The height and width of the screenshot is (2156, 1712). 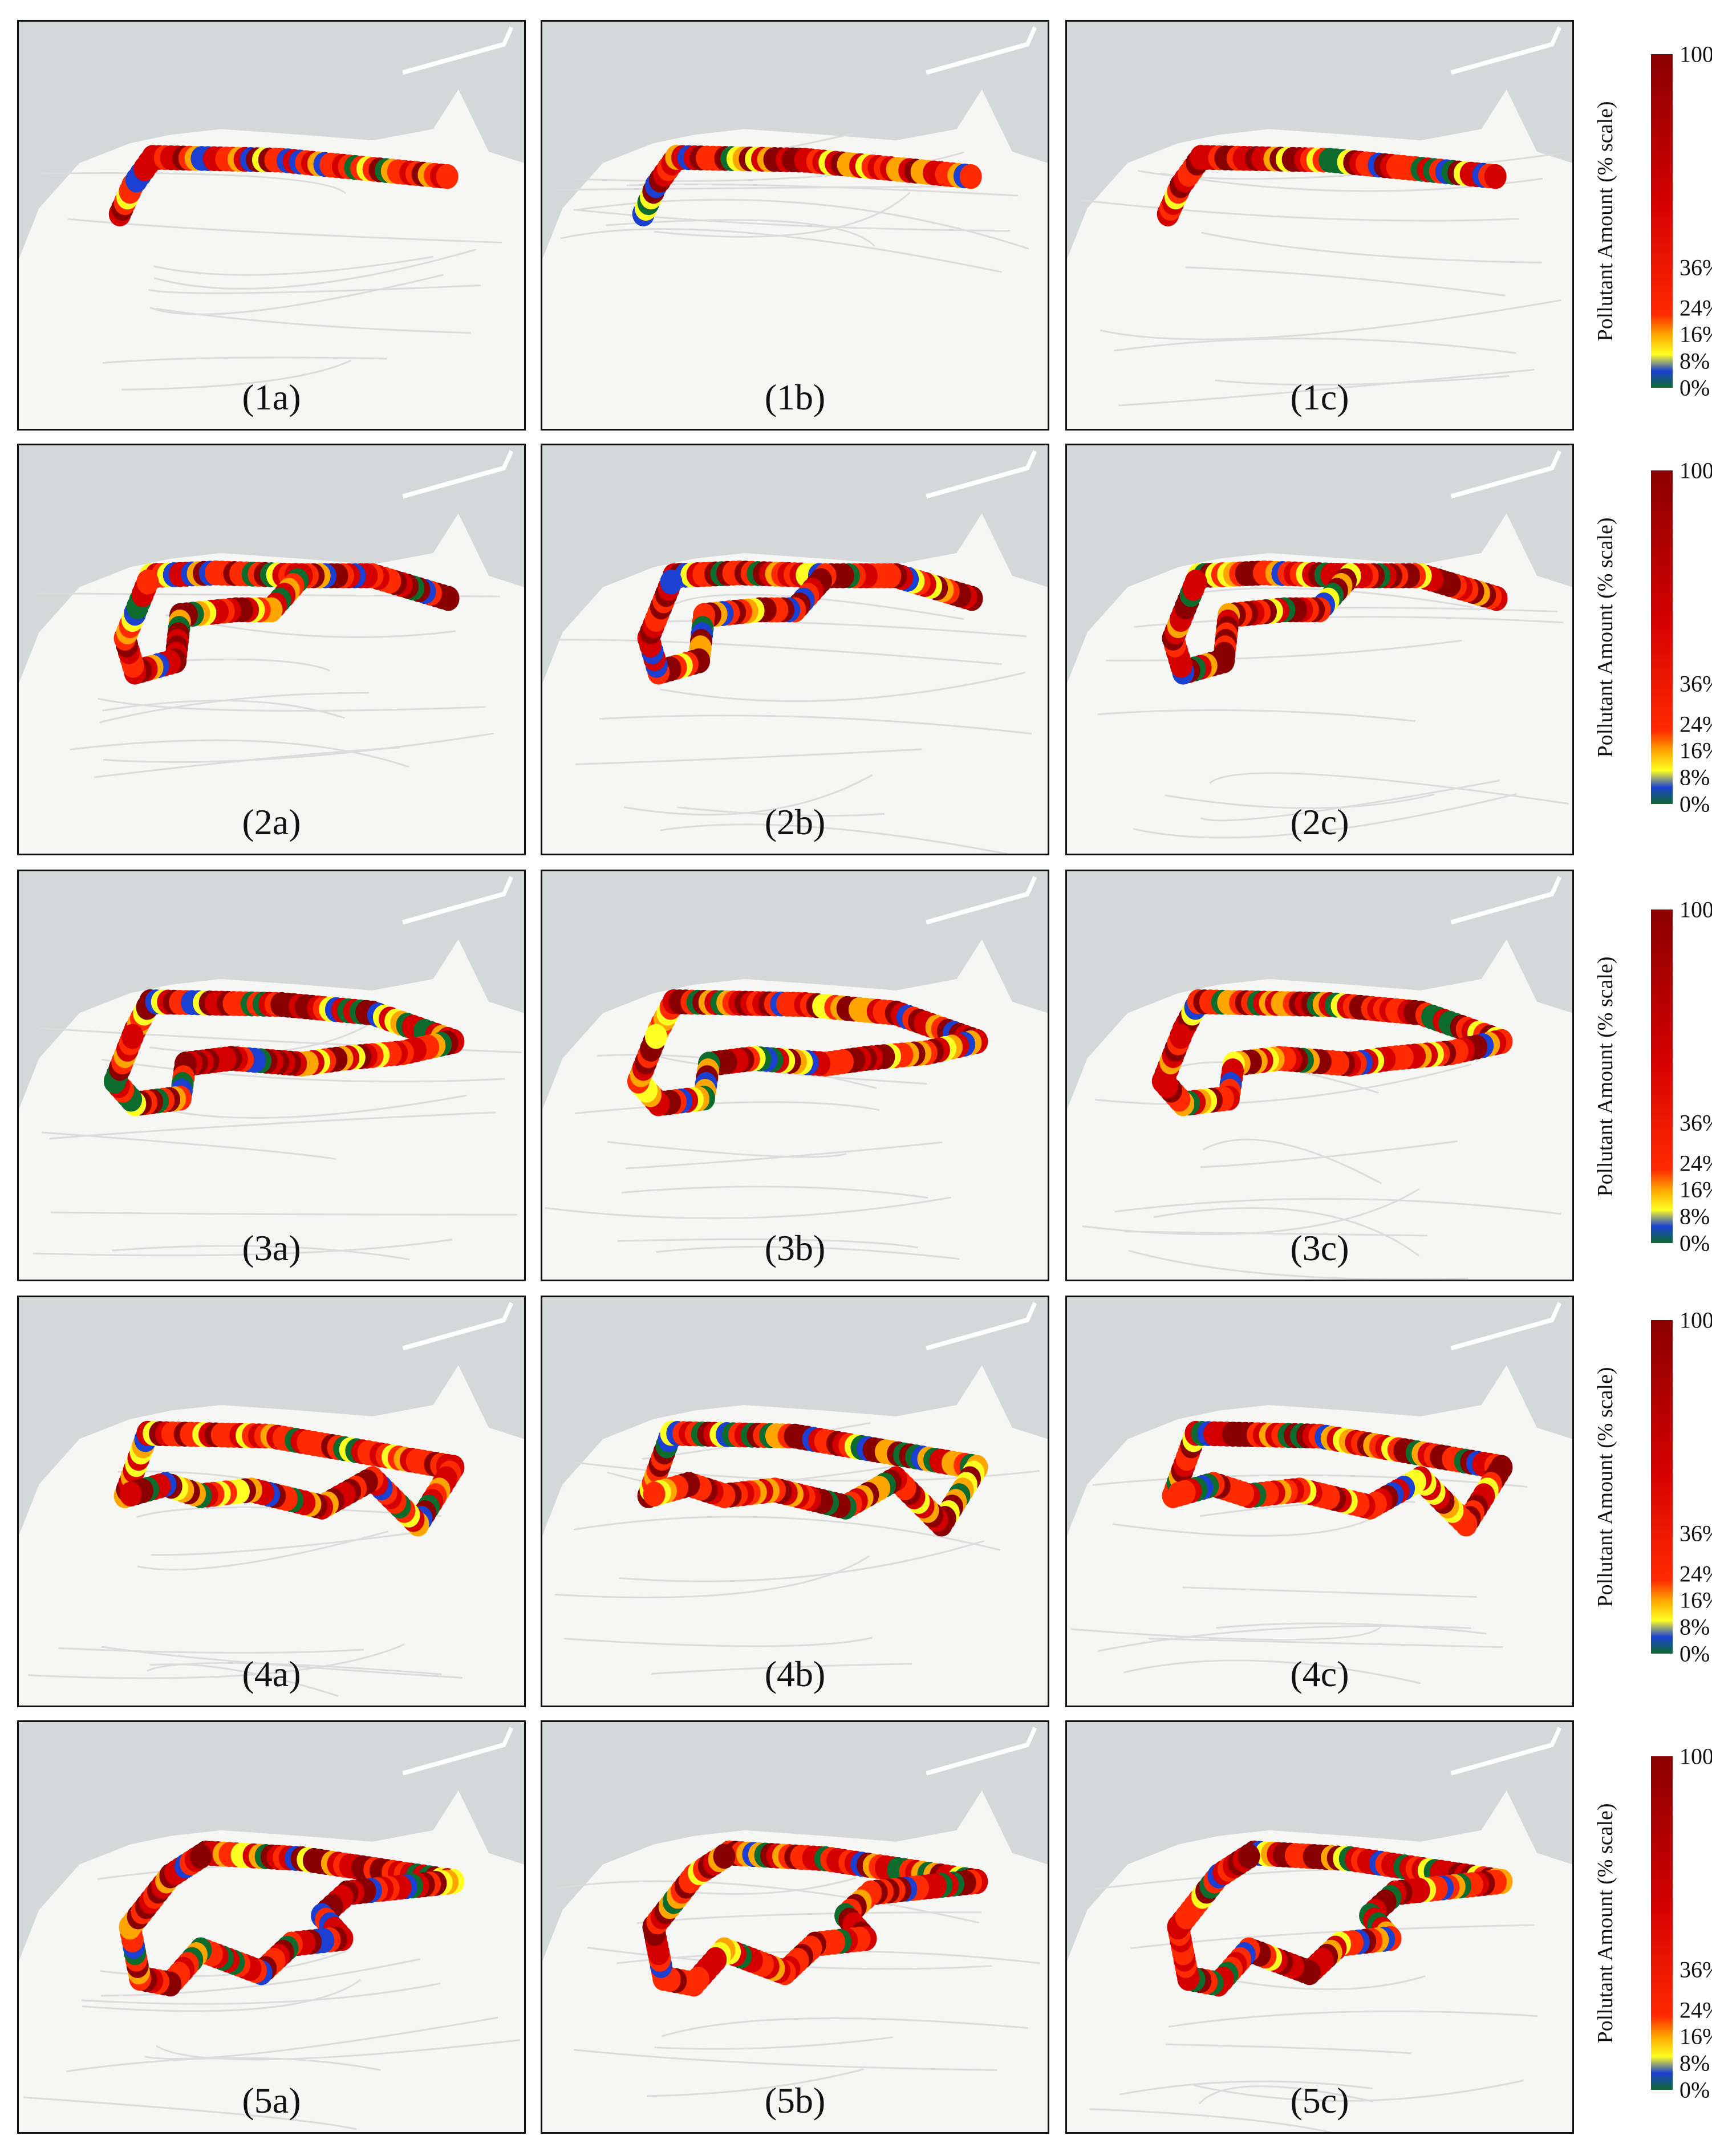 I want to click on map-panel: (1a), so click(x=271, y=225).